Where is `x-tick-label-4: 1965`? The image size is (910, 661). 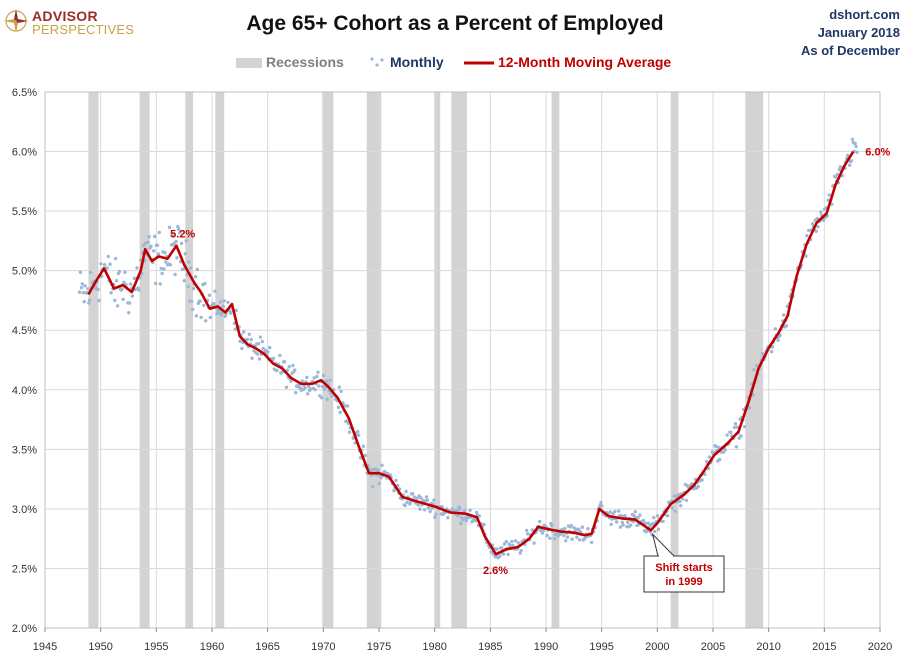 x-tick-label-4: 1965 is located at coordinates (267, 647).